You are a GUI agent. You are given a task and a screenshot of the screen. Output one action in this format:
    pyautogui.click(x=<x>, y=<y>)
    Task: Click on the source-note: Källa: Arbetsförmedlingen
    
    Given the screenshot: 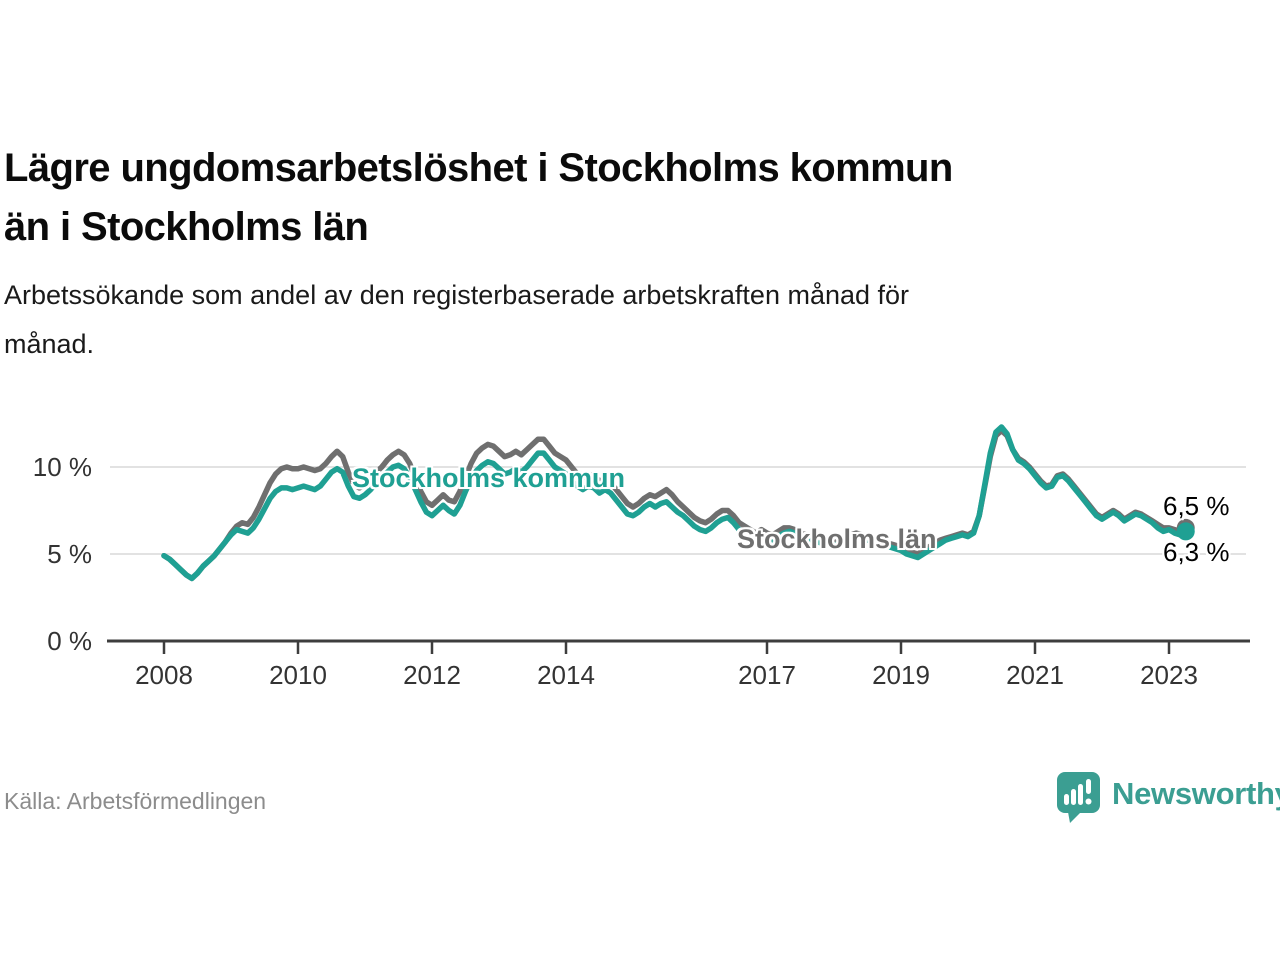 What is the action you would take?
    pyautogui.click(x=135, y=801)
    